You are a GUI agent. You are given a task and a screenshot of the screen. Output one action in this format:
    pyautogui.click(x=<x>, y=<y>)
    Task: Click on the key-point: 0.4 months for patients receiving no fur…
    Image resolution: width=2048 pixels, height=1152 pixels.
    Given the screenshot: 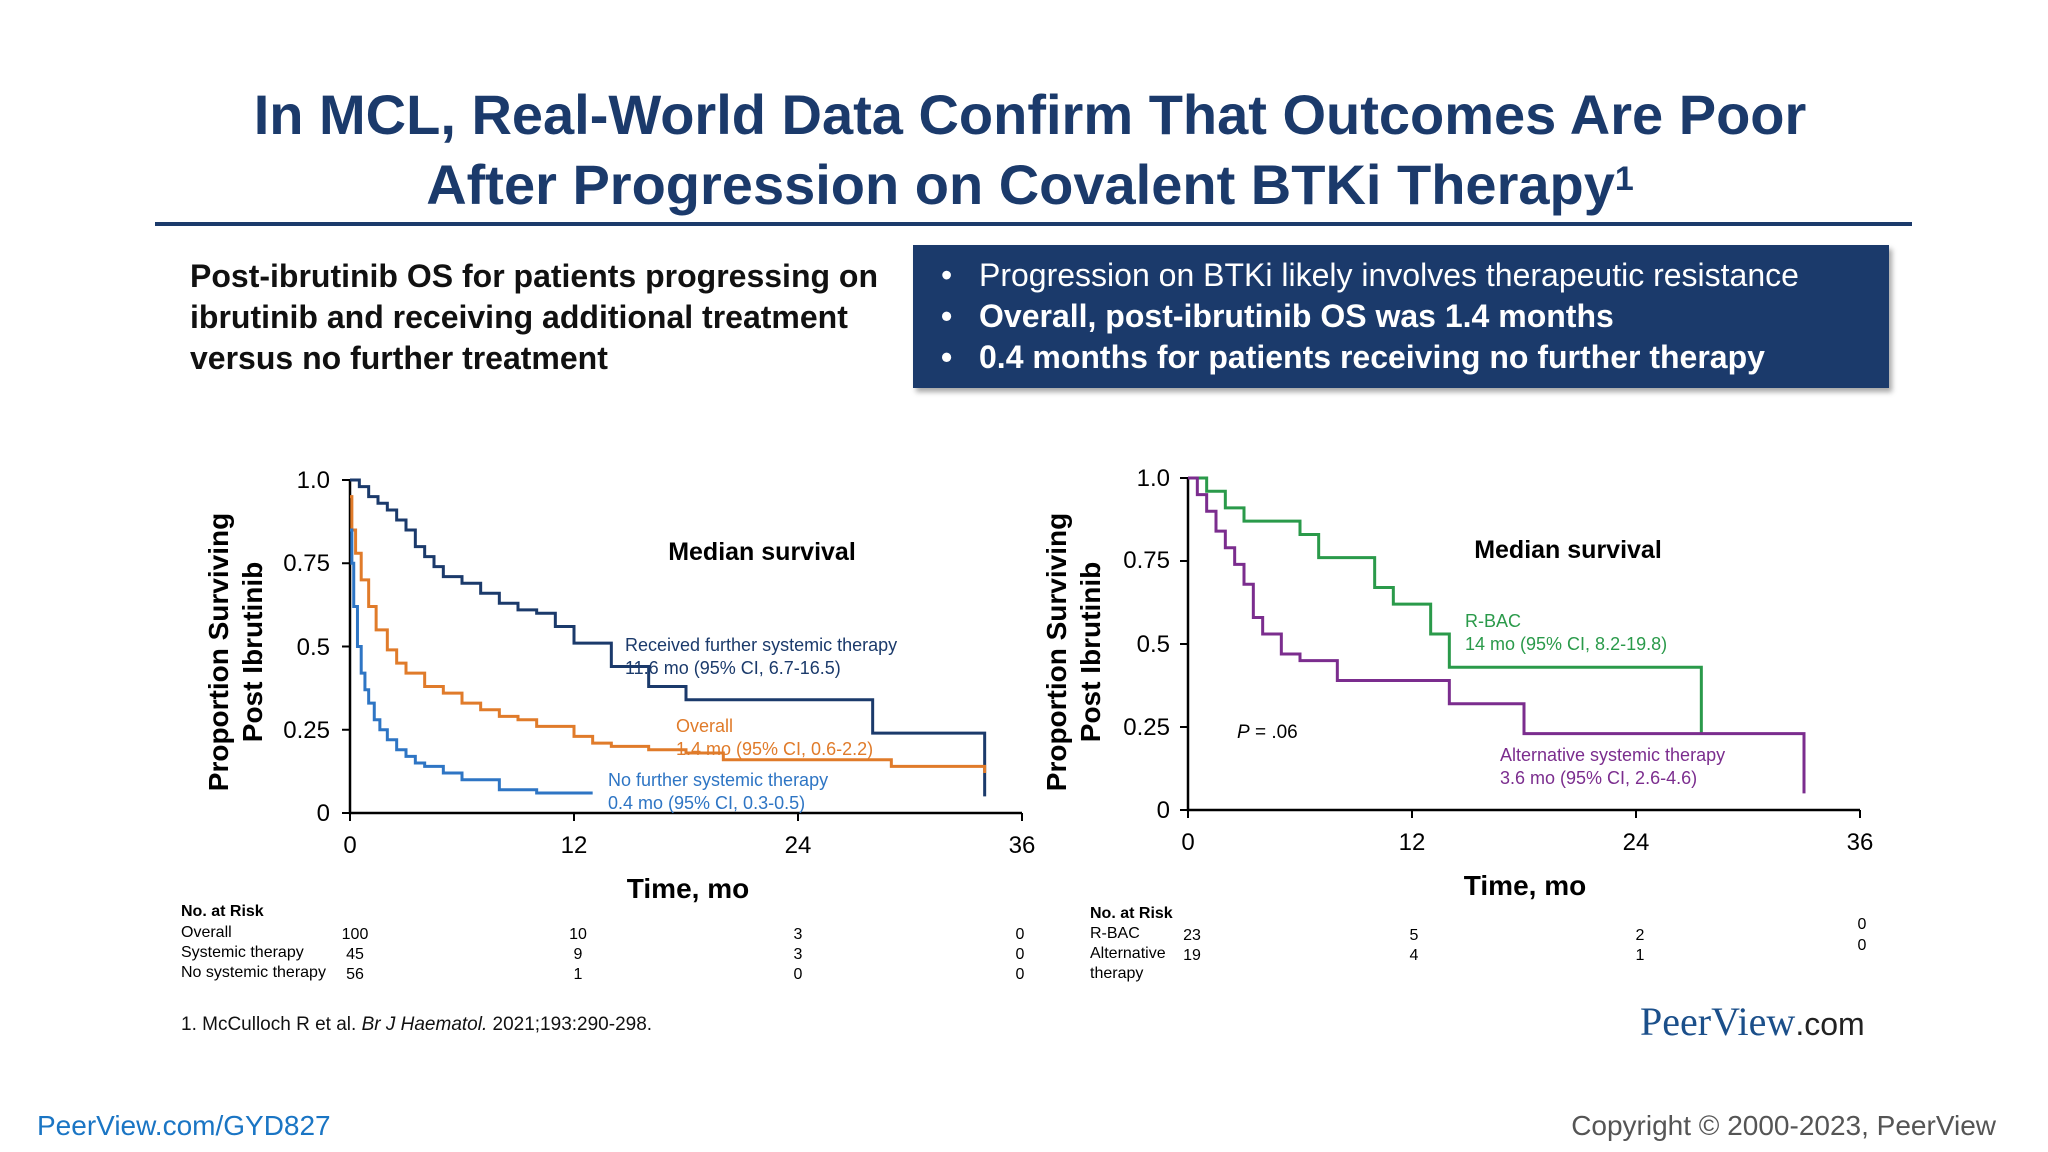 What is the action you would take?
    pyautogui.click(x=1410, y=357)
    